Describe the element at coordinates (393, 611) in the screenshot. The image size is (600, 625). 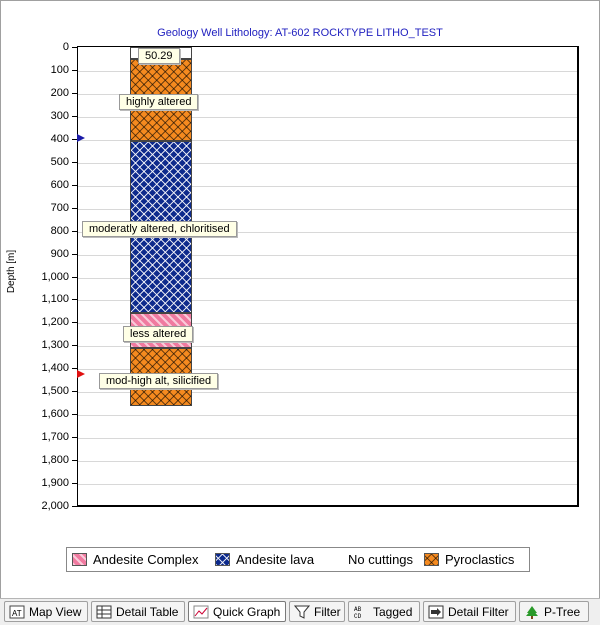
I see `tab-label: Tagged` at that location.